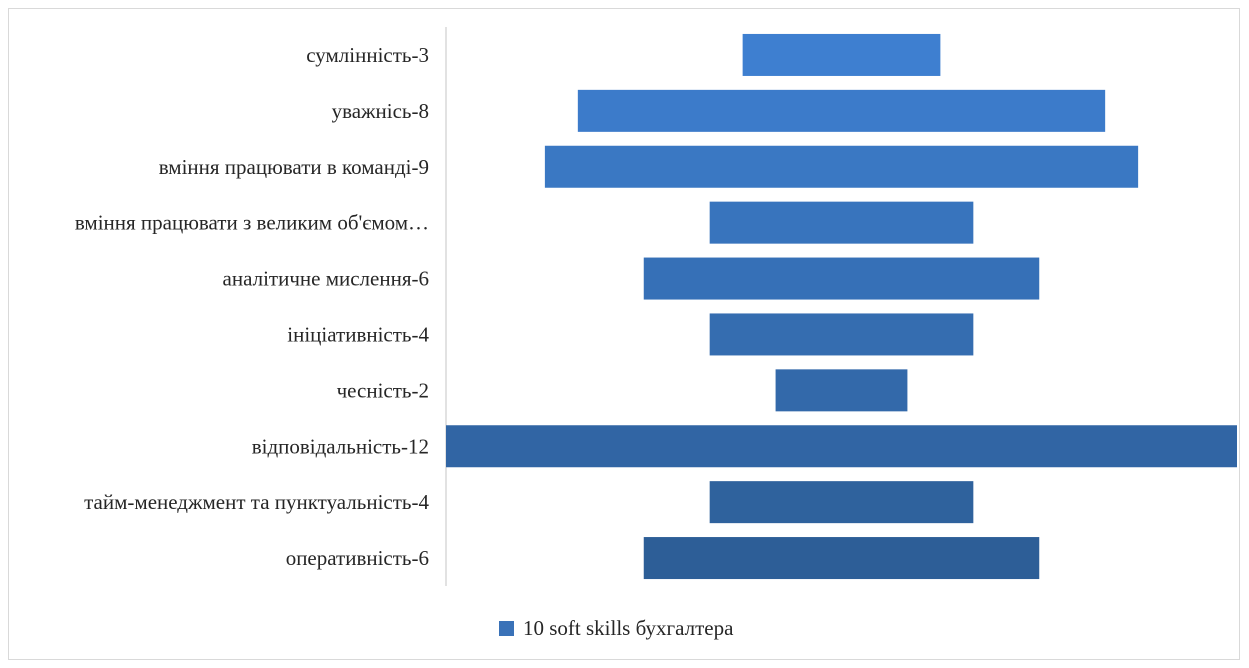 The width and height of the screenshot is (1249, 668). Describe the element at coordinates (367, 55) in the screenshot. I see `category-label-1: сумлінність-3` at that location.